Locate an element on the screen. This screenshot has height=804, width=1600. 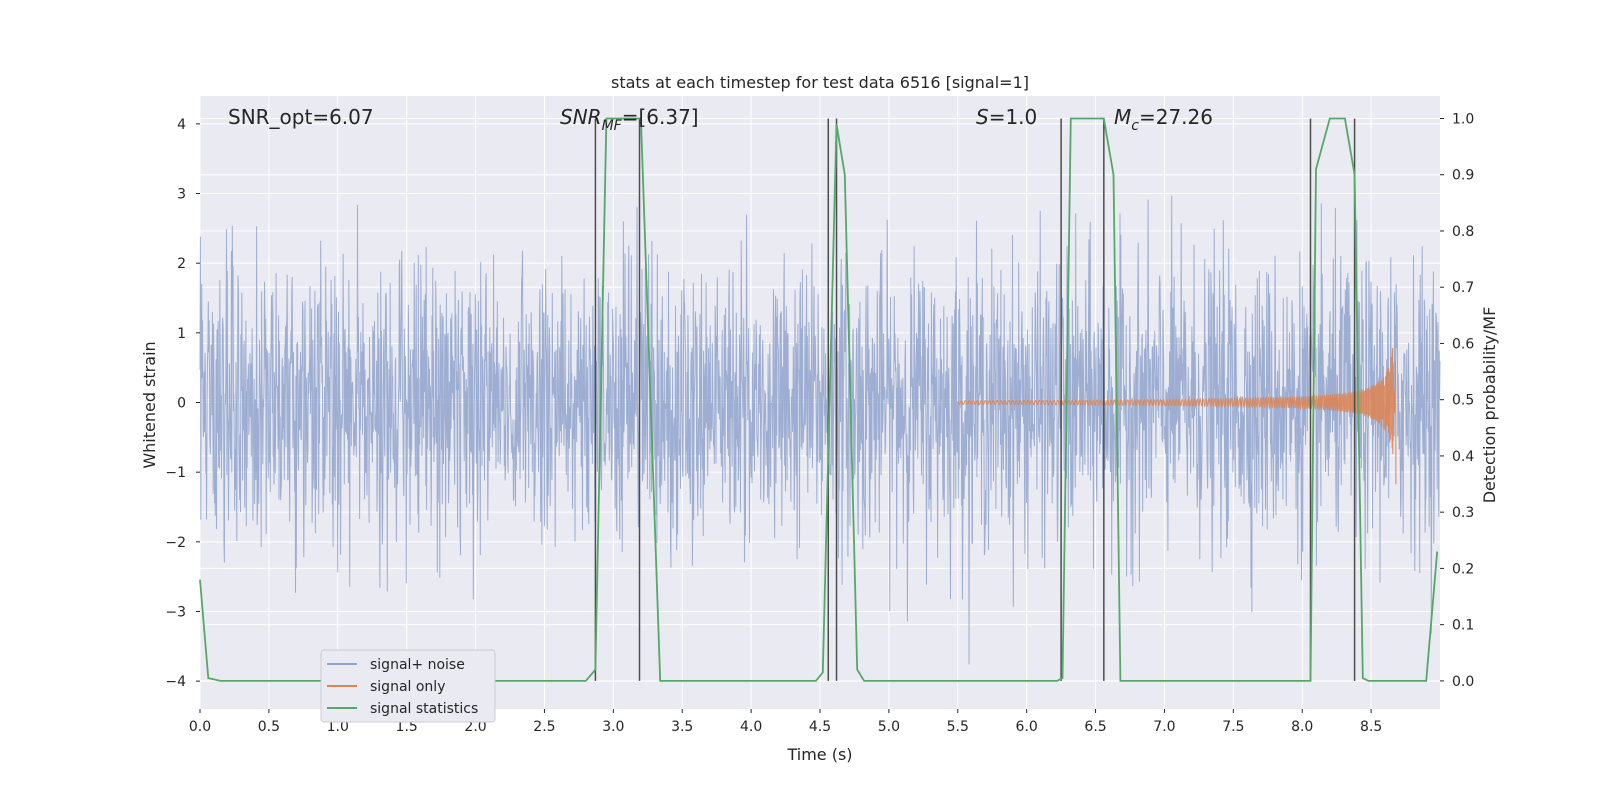
y-right-tick-label: 1.0 is located at coordinates (1463, 119).